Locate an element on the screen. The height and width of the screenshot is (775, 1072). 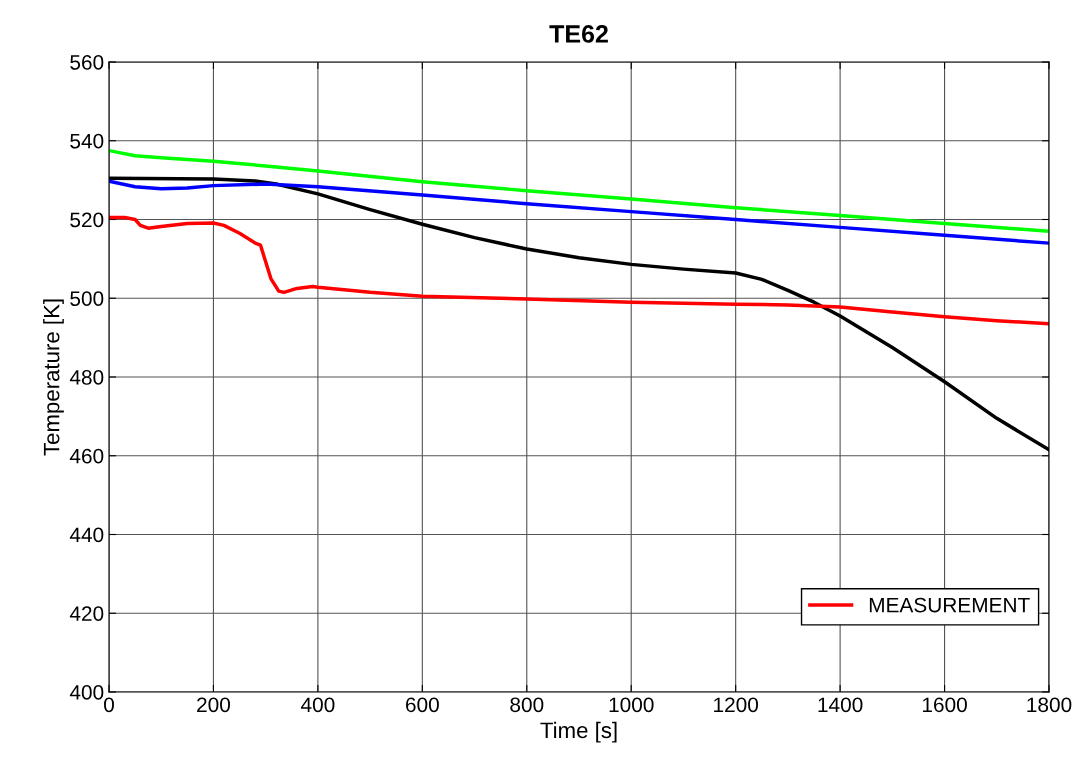
x-axis-title: Time [s] is located at coordinates (578, 732).